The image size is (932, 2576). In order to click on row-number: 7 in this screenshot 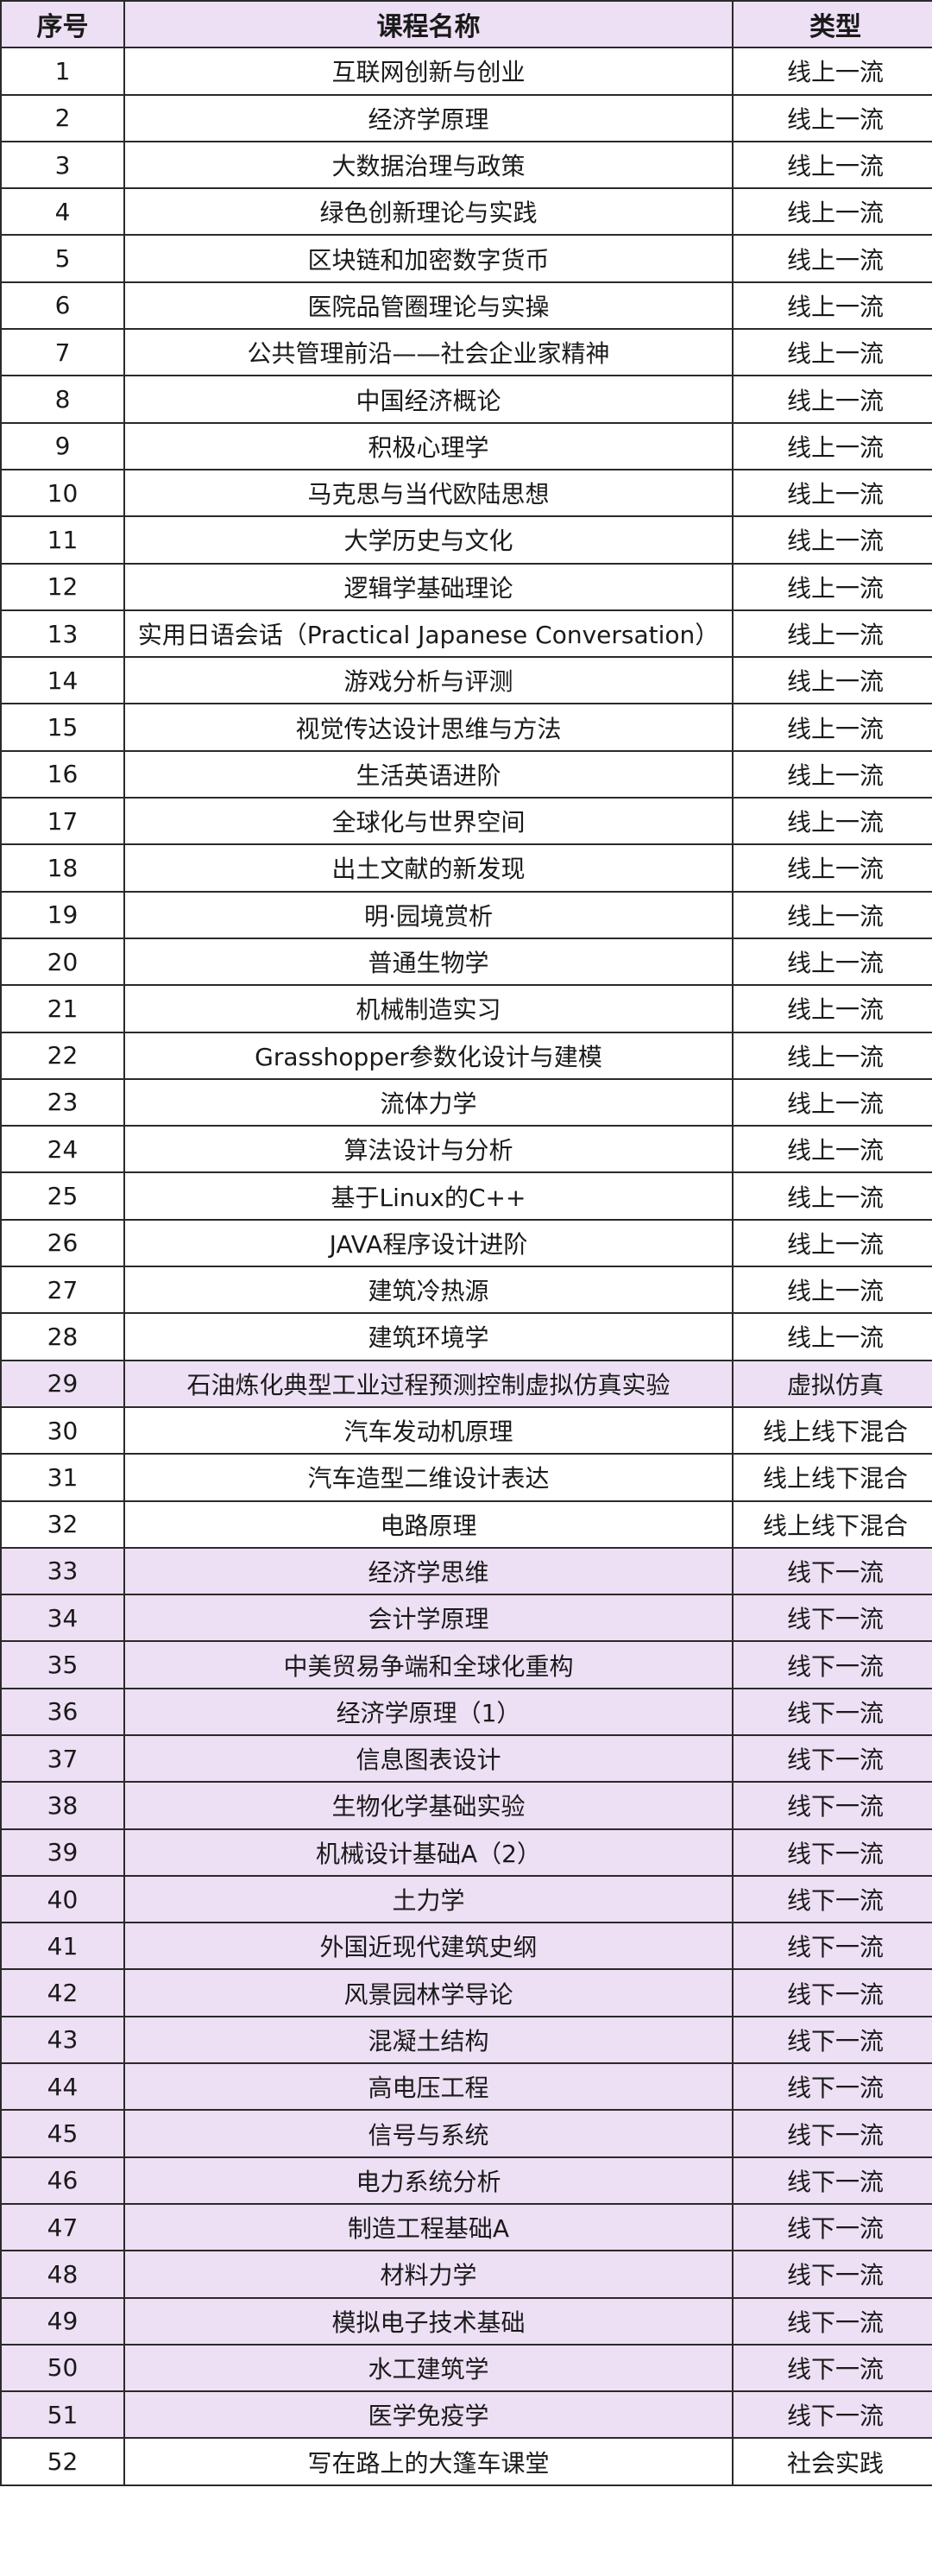, I will do `click(62, 352)`.